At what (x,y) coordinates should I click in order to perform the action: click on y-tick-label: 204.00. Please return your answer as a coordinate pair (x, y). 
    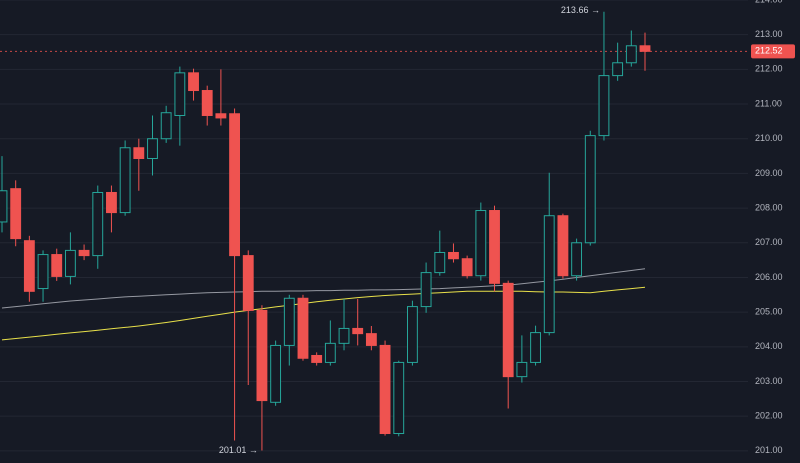
    Looking at the image, I should click on (769, 346).